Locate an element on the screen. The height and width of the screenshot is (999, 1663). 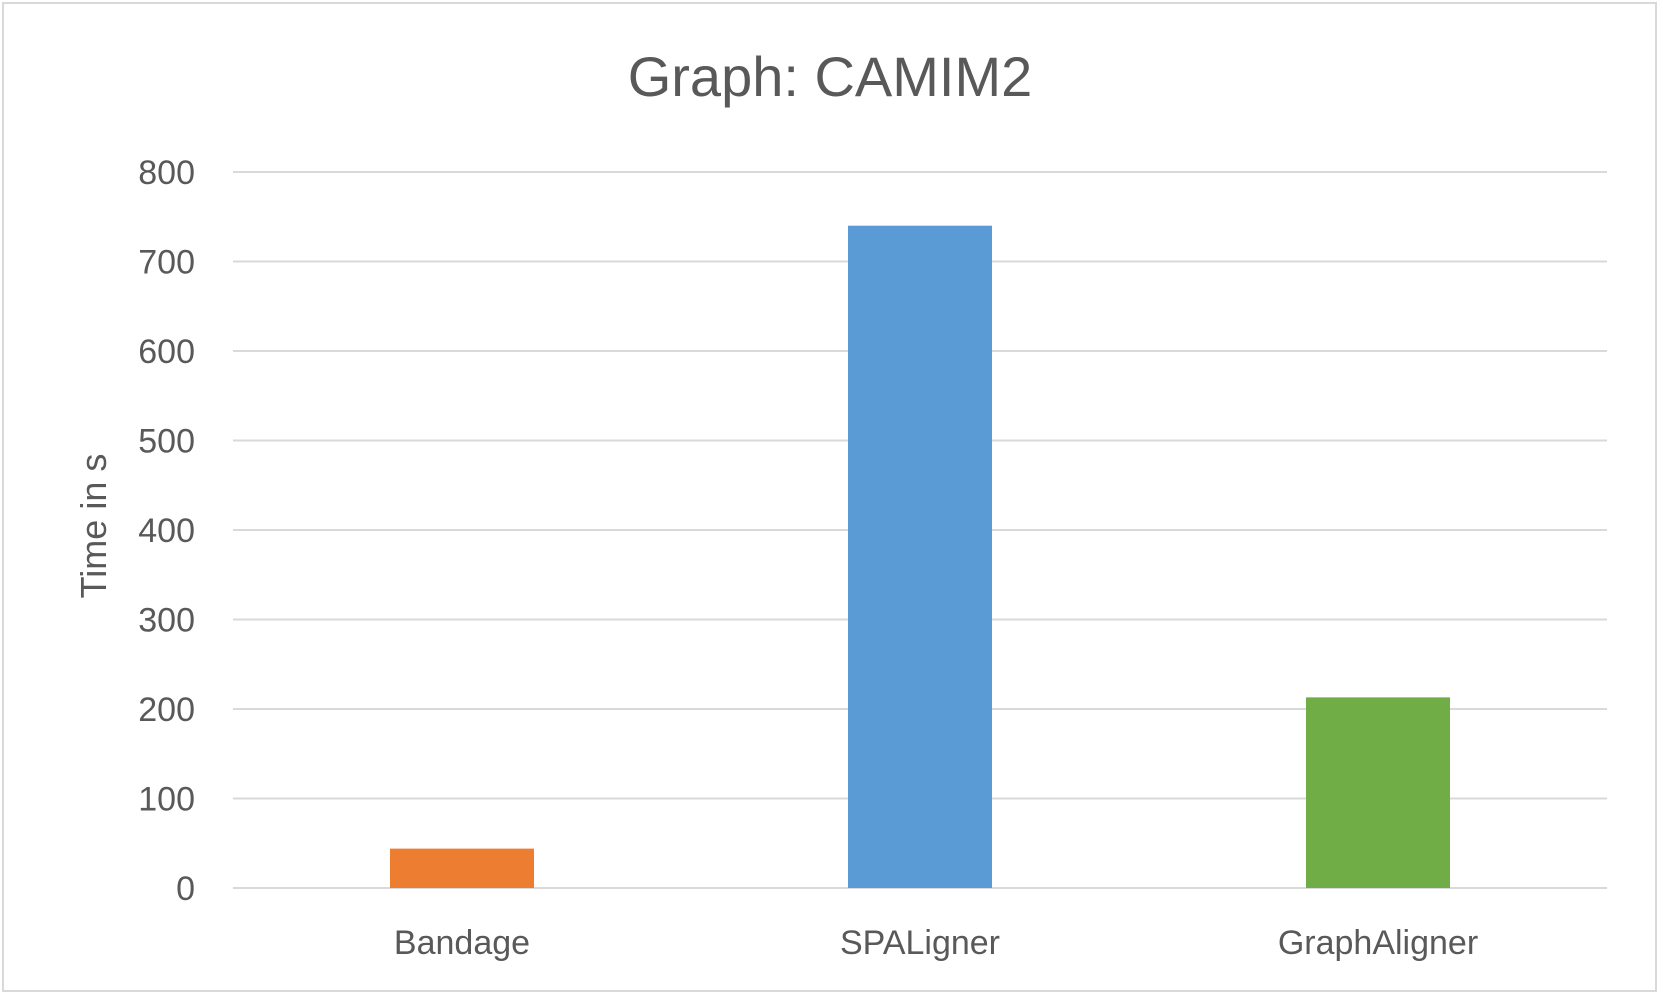
x-category-label: SPALigner is located at coordinates (920, 943).